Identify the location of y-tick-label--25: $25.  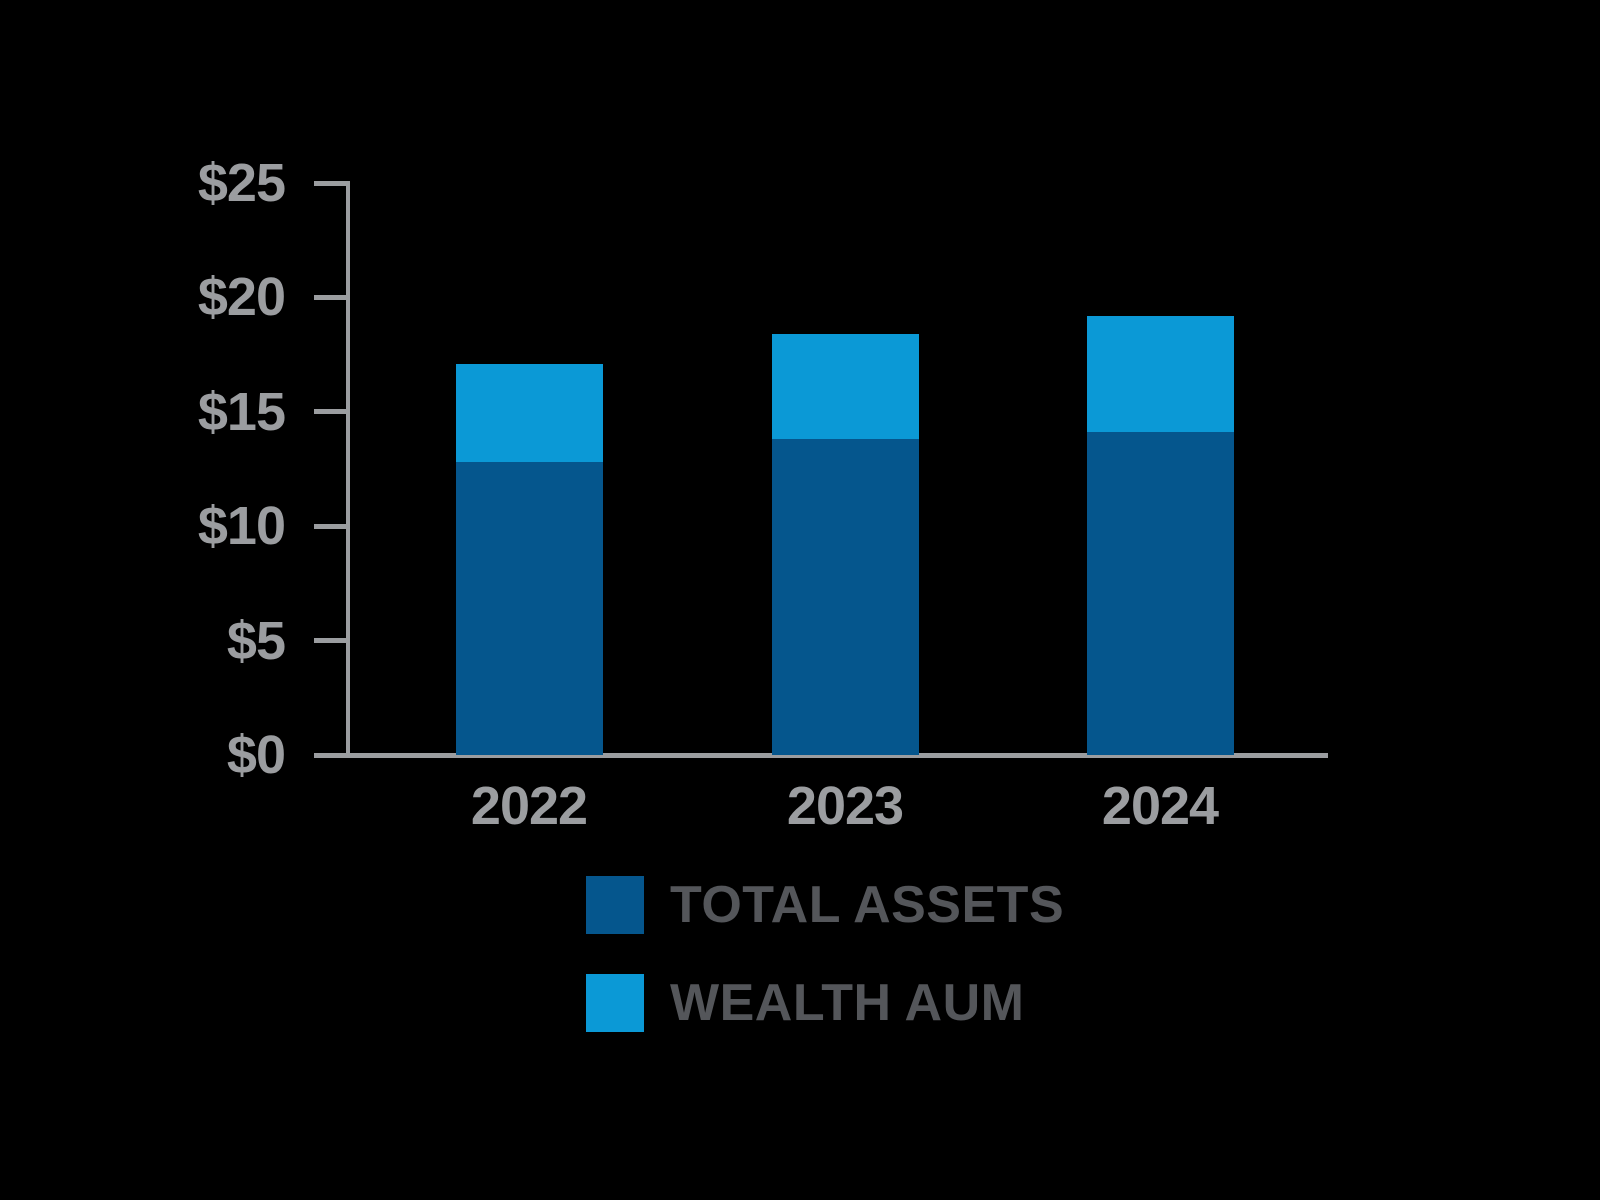
(241, 183).